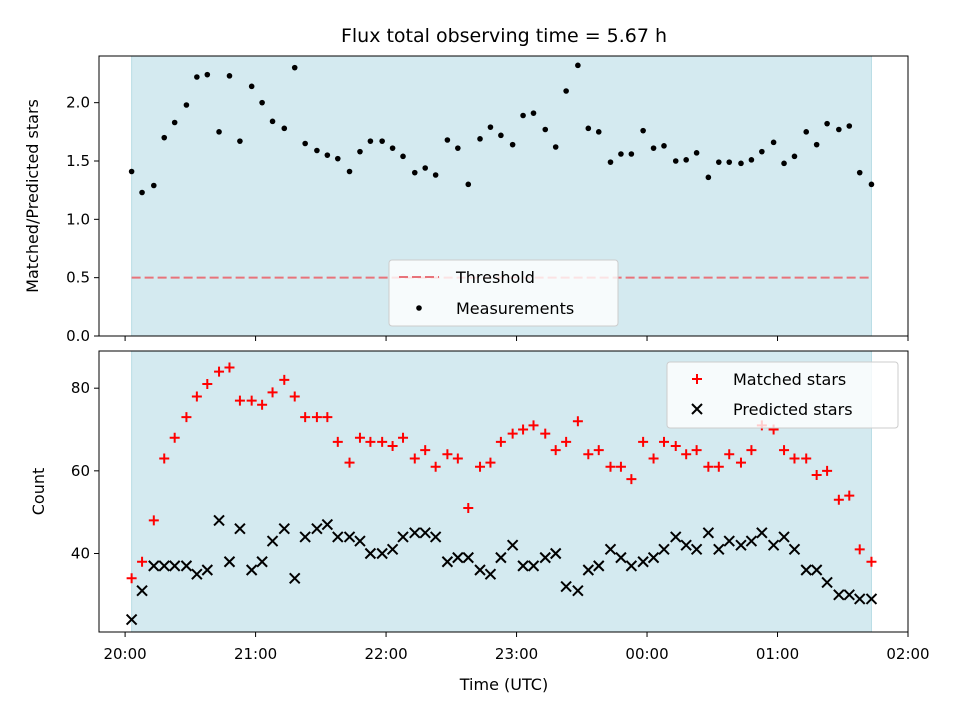  Describe the element at coordinates (419, 308) in the screenshot. I see `legend-measurement-swatch` at that location.